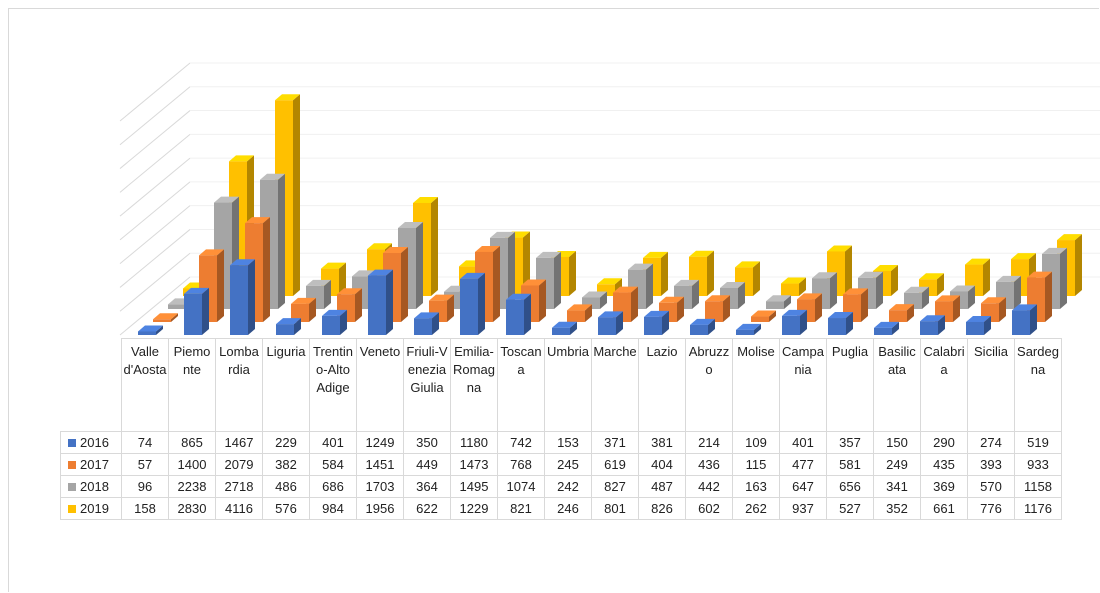  What do you see at coordinates (286, 464) in the screenshot?
I see `value-cell: 382` at bounding box center [286, 464].